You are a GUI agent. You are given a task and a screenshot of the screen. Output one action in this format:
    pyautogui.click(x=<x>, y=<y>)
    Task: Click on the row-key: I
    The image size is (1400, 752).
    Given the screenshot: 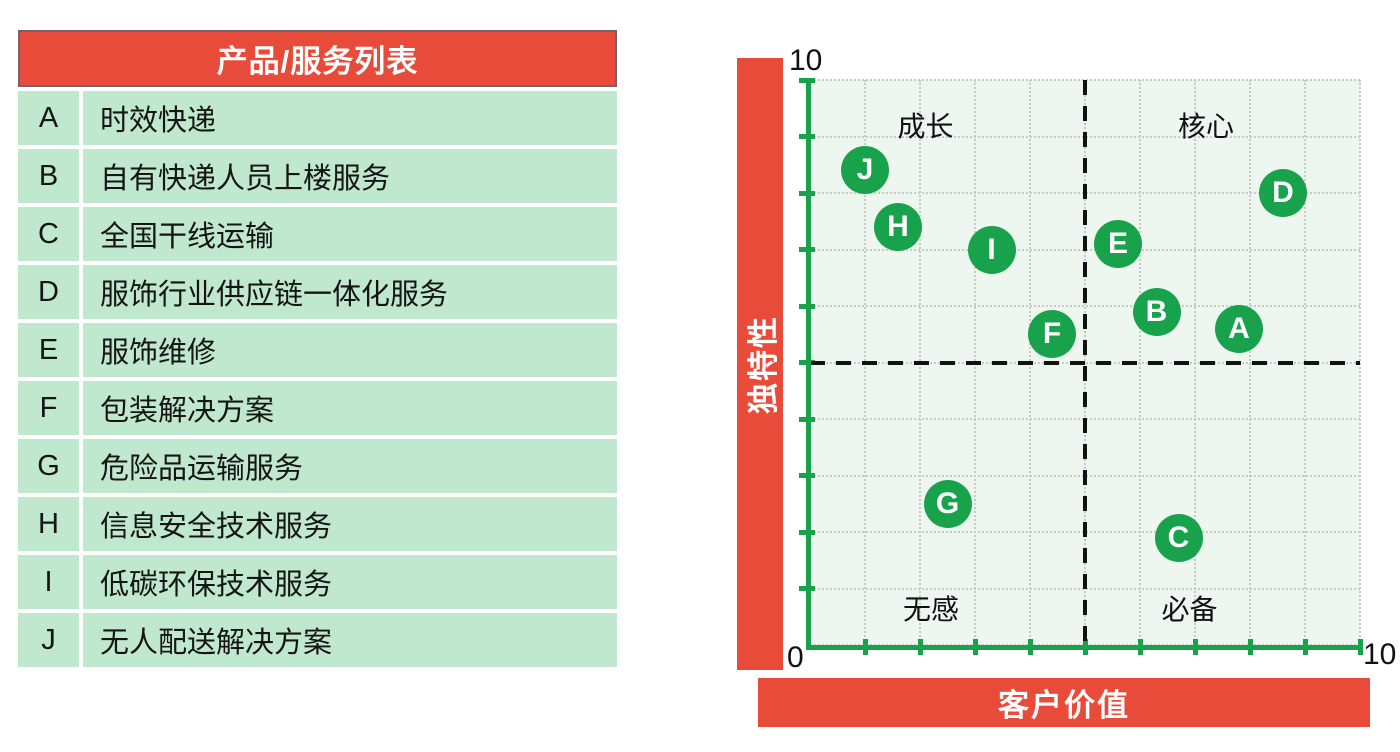 What is the action you would take?
    pyautogui.click(x=48, y=582)
    